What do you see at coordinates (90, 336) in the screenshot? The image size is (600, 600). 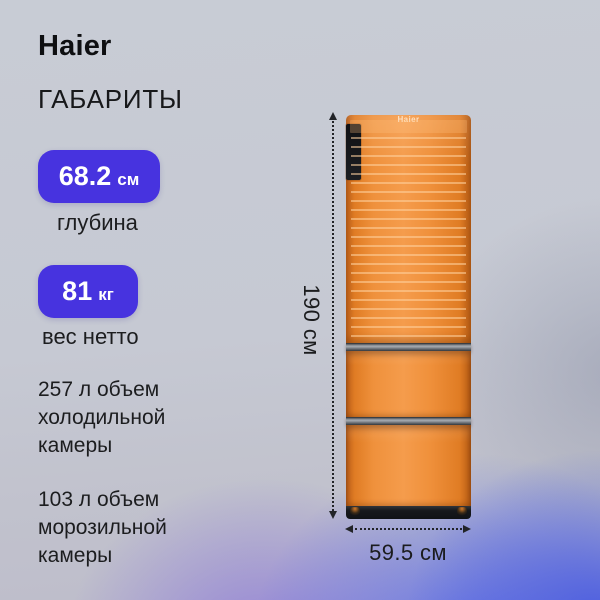 I see `weight-caption: вес нетто` at bounding box center [90, 336].